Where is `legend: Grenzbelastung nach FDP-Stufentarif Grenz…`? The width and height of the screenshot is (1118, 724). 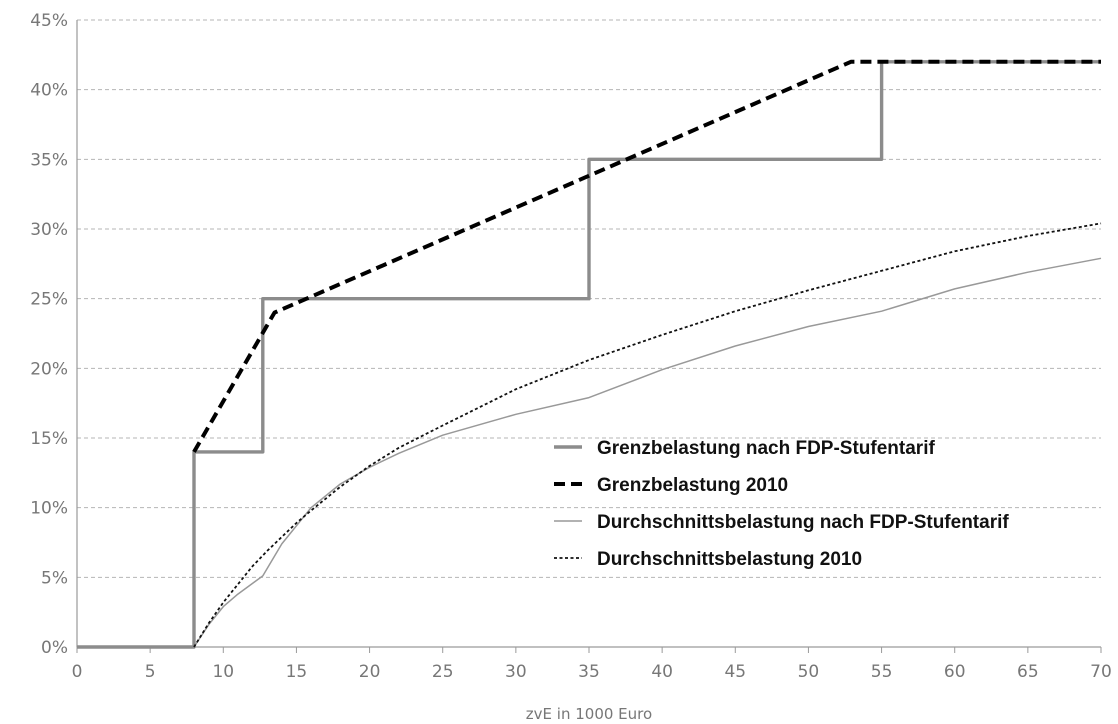
legend: Grenzbelastung nach FDP-Stufentarif Grenz… is located at coordinates (781, 504).